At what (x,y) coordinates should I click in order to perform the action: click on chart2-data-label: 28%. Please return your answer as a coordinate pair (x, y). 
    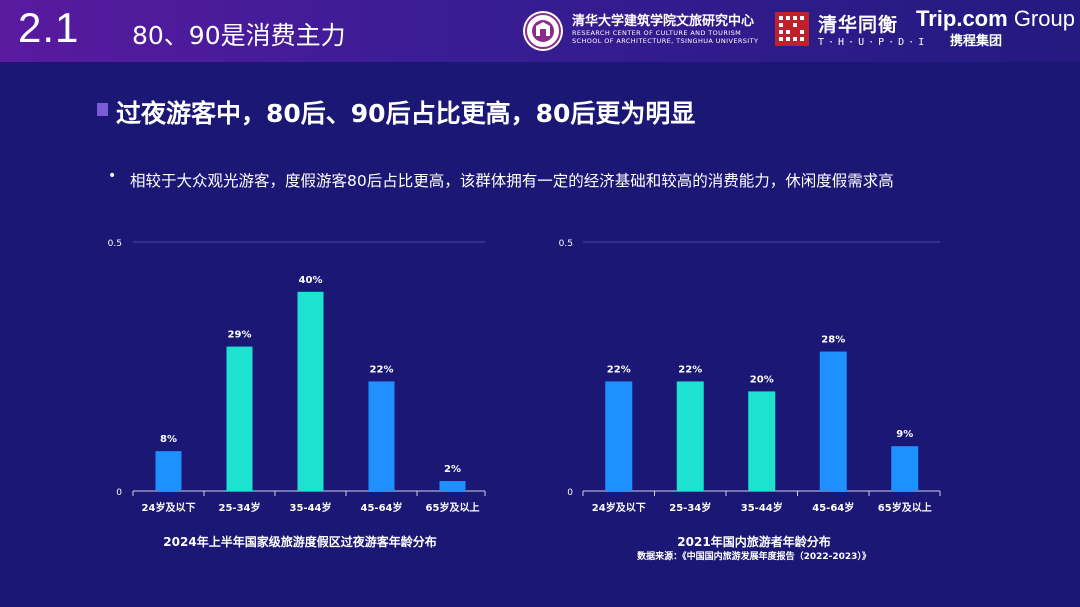
    Looking at the image, I should click on (833, 340).